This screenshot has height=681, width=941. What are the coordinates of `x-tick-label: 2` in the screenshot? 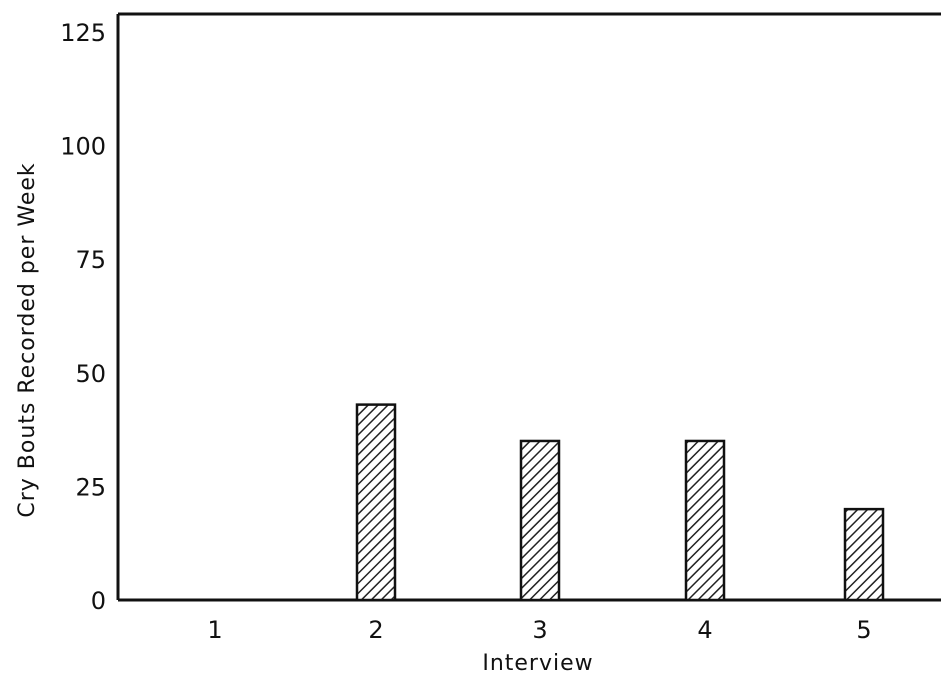 It's located at (375, 630).